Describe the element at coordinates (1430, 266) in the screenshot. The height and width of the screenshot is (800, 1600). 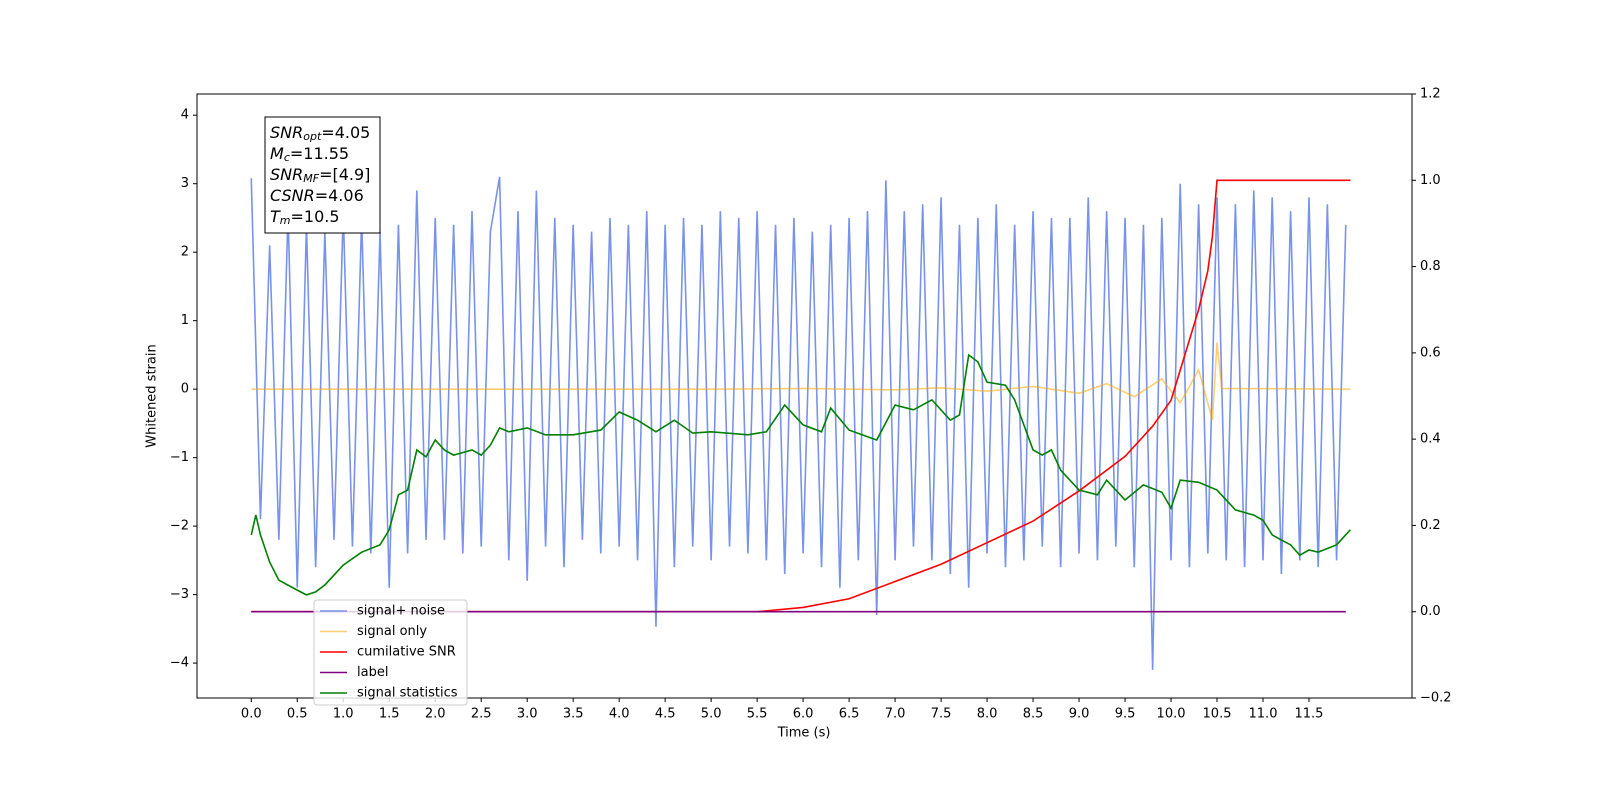
I see `y2-tick-label: 0.8` at that location.